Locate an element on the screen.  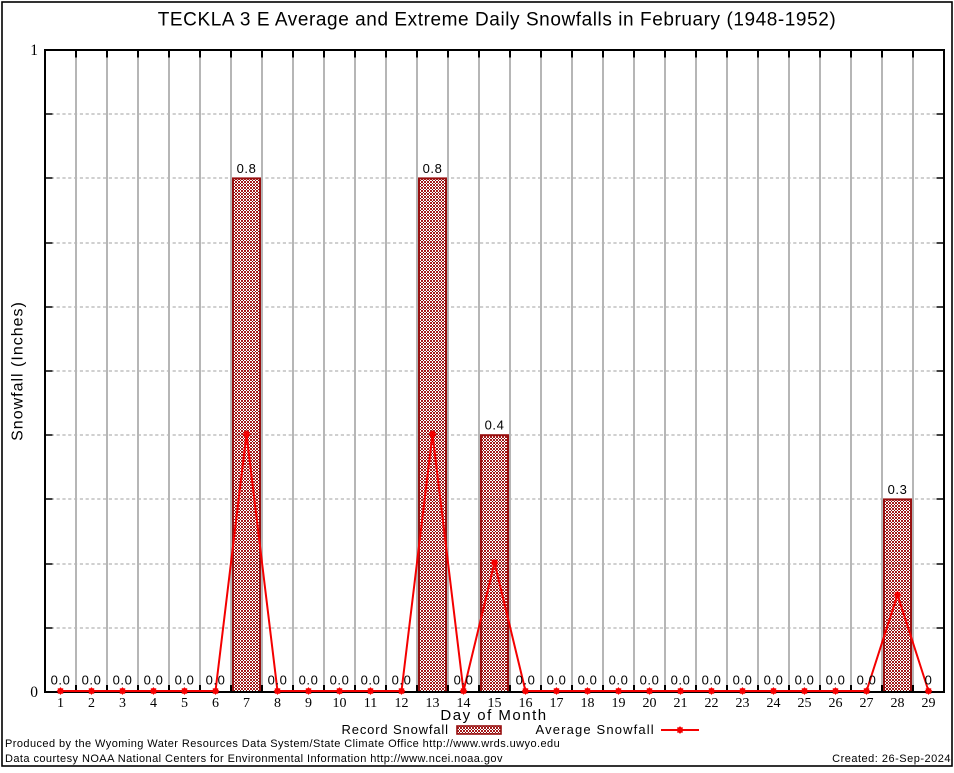
svg-text: 21 is located at coordinates (681, 703).